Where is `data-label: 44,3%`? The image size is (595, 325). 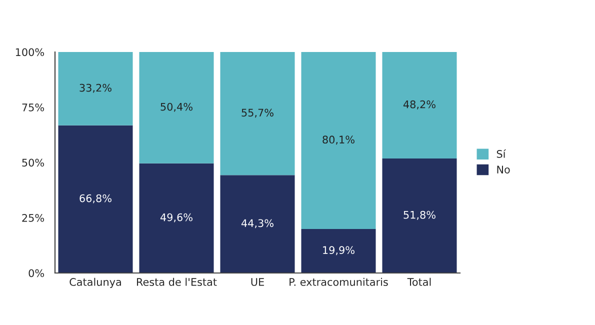
data-label: 44,3% is located at coordinates (257, 223).